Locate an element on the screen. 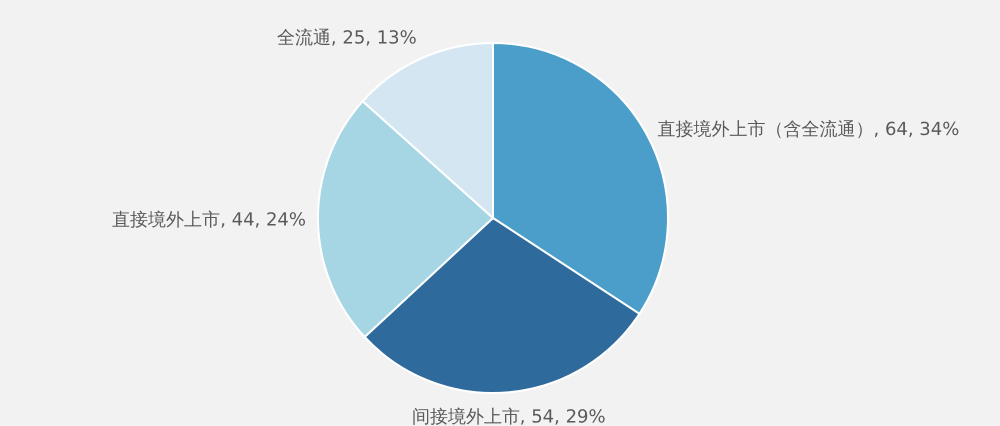  slice-label: 间接境外上市, 54, 29% is located at coordinates (509, 416).